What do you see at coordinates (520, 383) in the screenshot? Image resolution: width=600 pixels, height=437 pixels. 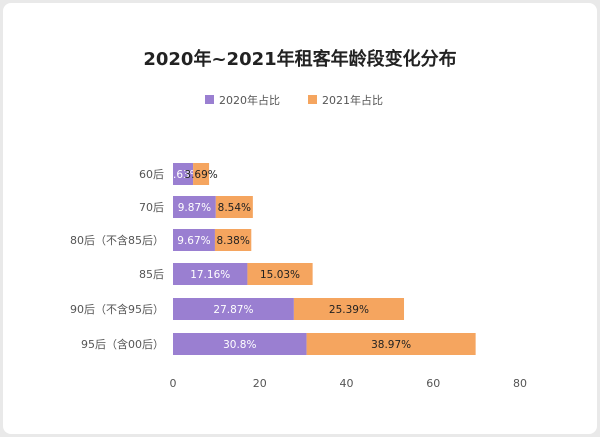 I see `x-tick-label: 80` at bounding box center [520, 383].